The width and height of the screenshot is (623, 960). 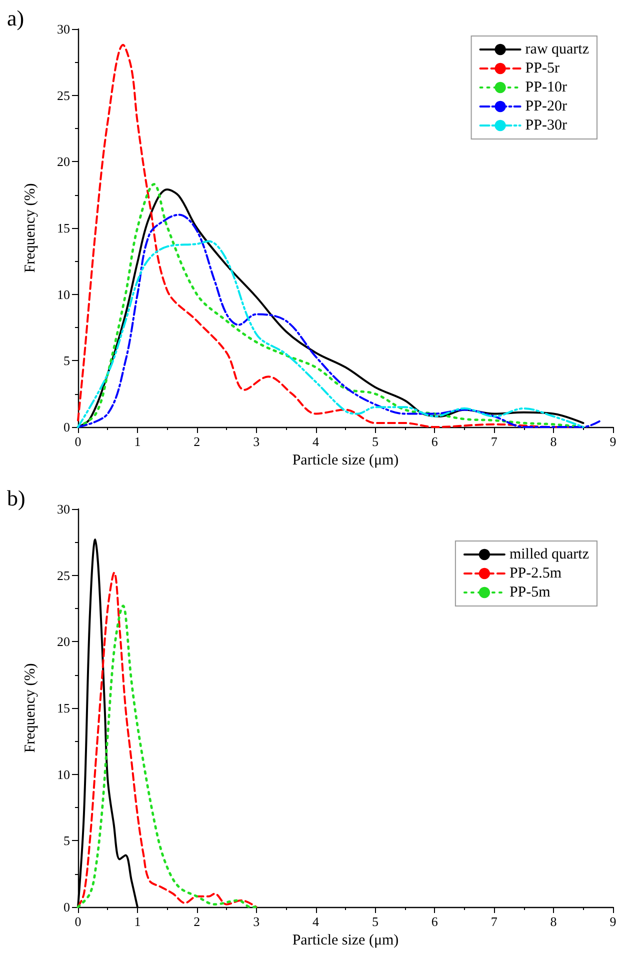 I want to click on legend-label: PP-5m, so click(x=530, y=592).